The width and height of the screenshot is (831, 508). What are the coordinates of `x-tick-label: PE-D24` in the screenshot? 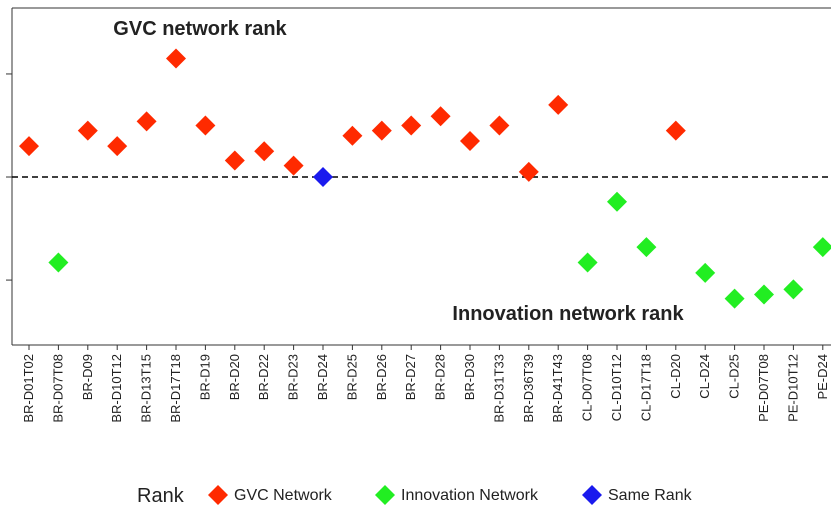 It's located at (822, 377).